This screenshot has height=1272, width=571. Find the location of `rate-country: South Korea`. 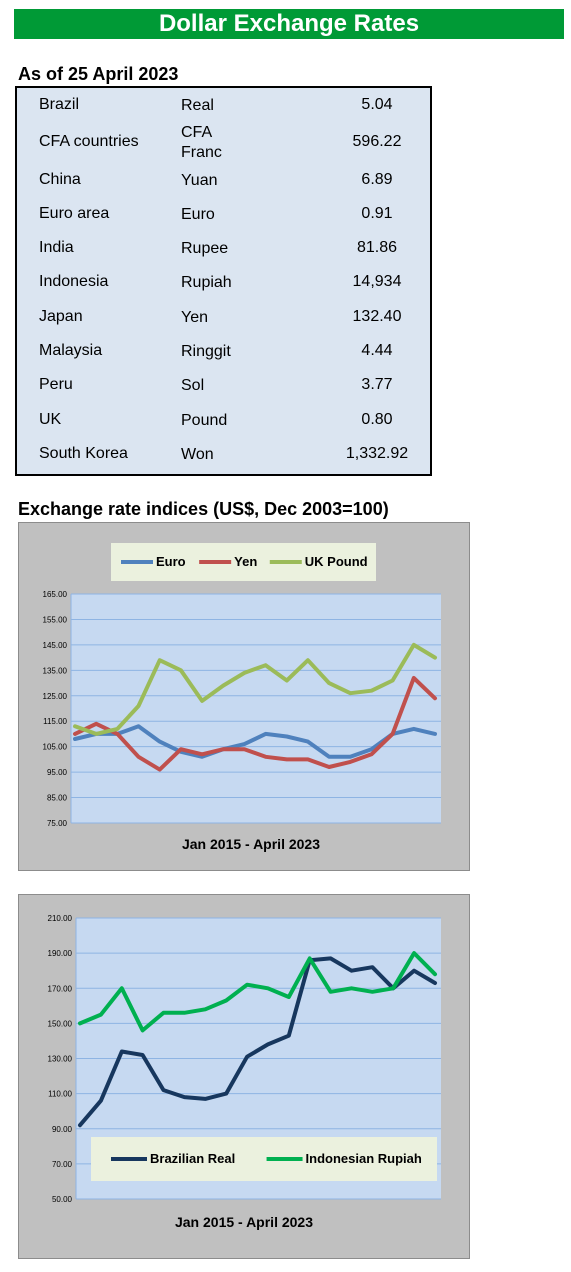

rate-country: South Korea is located at coordinates (83, 453).